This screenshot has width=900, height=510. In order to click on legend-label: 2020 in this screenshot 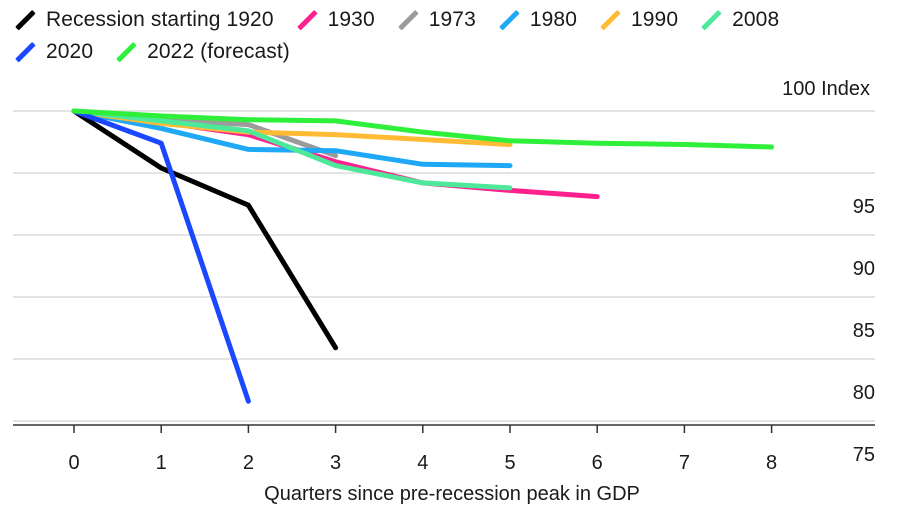, I will do `click(70, 51)`.